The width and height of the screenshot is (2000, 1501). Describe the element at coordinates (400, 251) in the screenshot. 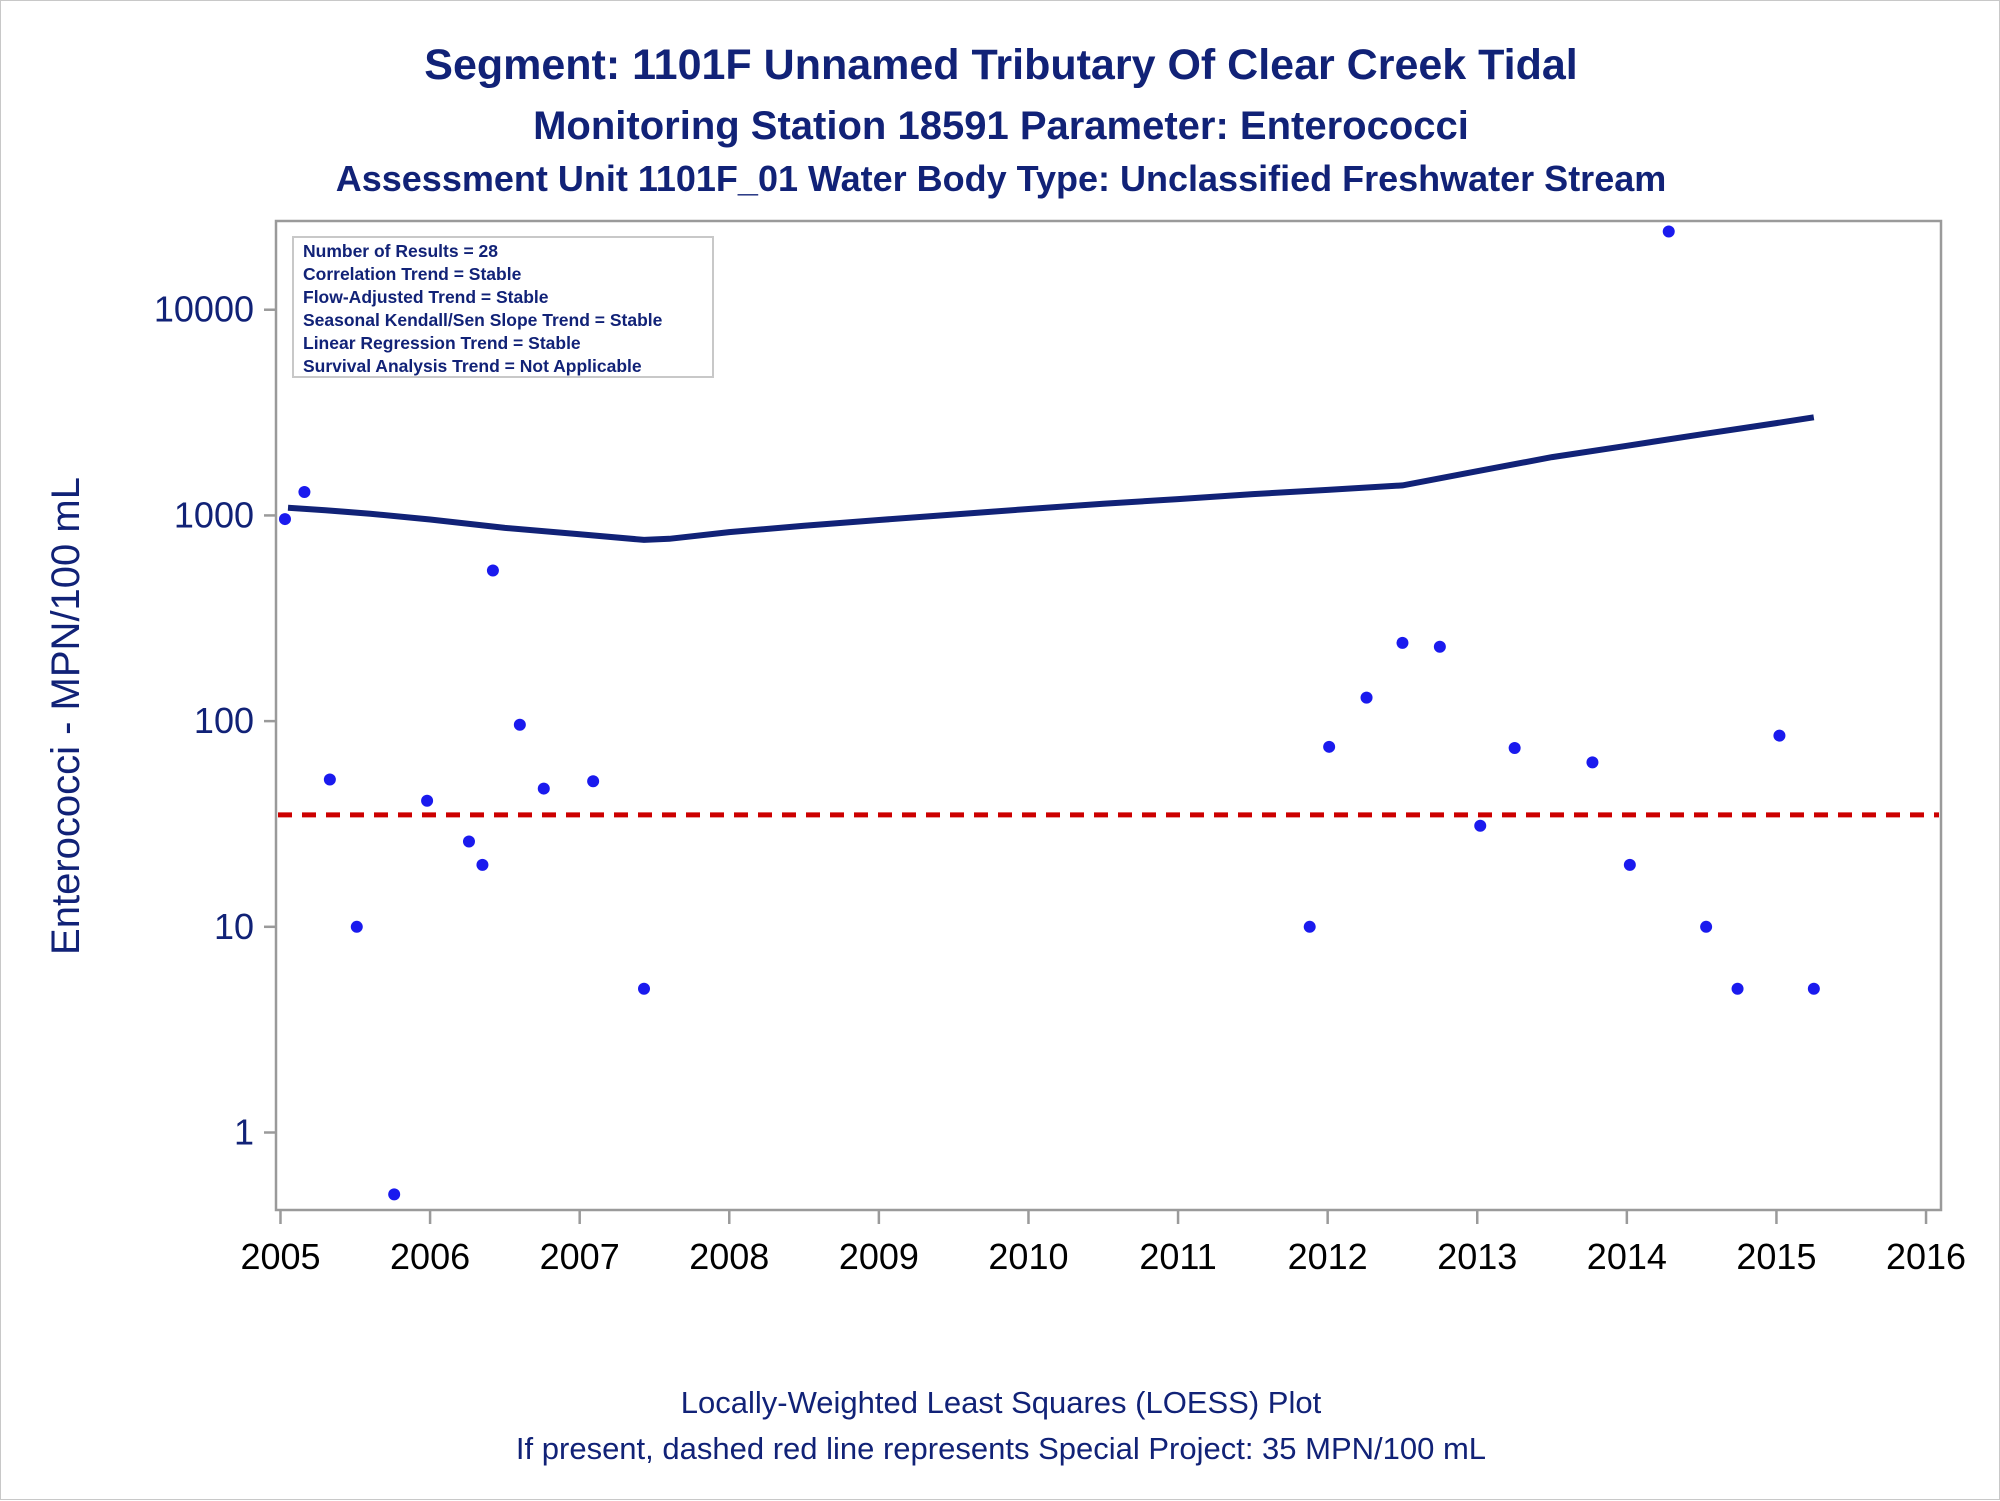

I see `stat-number-of-results: Number of Results = 28` at that location.